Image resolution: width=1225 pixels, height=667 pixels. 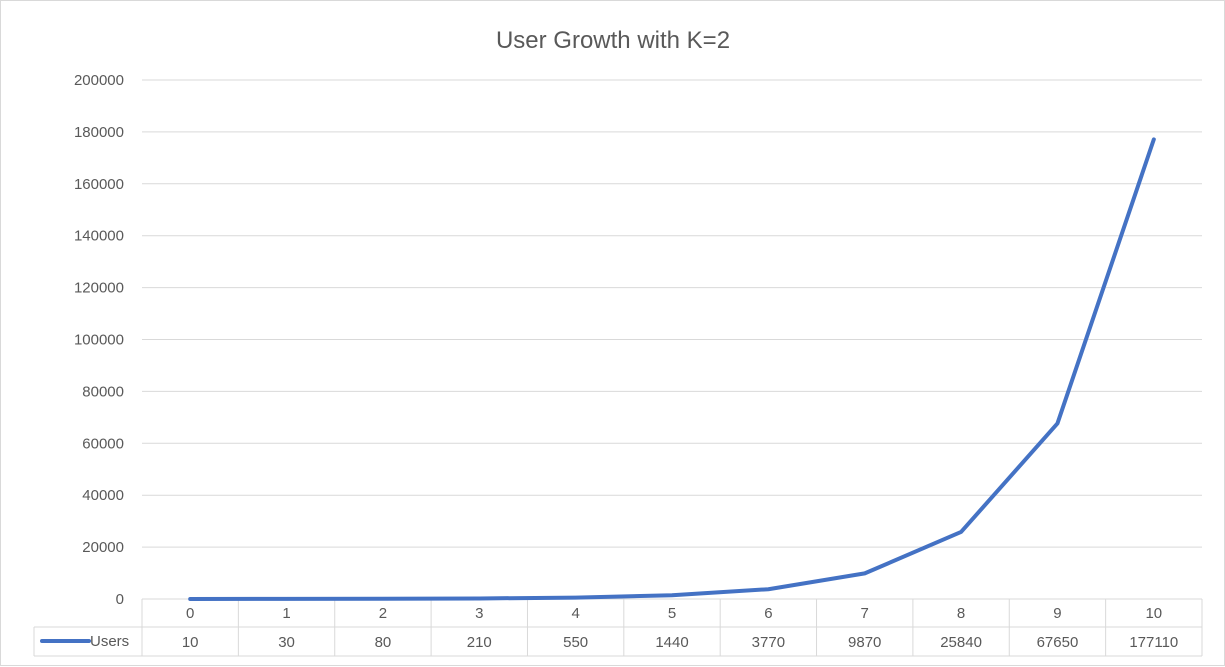 I want to click on y-tick-label: 140000, so click(x=99, y=236).